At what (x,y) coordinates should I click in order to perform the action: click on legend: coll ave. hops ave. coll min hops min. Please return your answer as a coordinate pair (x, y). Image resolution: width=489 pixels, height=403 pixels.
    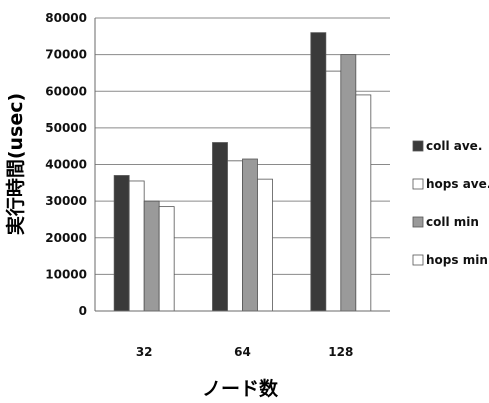
    Looking at the image, I should click on (450, 203).